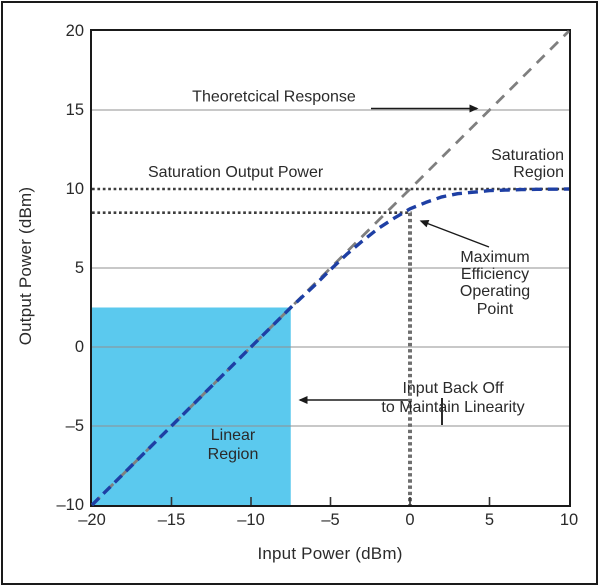  What do you see at coordinates (453, 388) in the screenshot?
I see `input-back-off-label-line1: Input Back Off` at bounding box center [453, 388].